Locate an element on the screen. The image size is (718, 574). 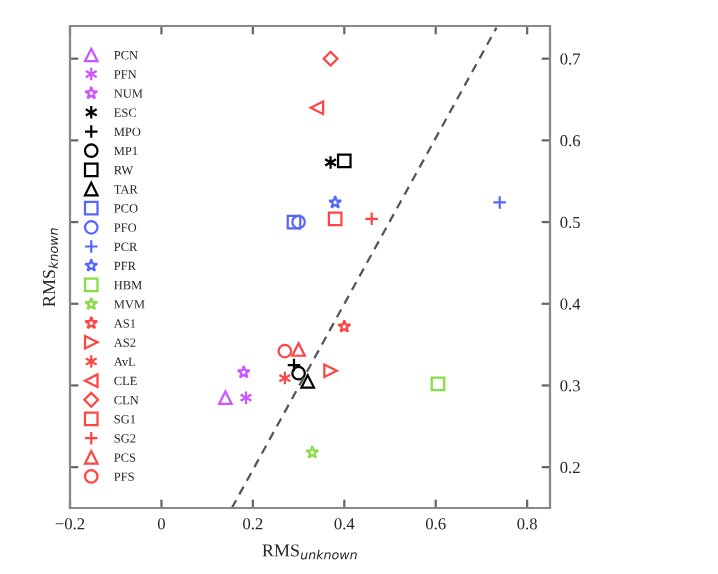
x-tick-label: 0 is located at coordinates (161, 524).